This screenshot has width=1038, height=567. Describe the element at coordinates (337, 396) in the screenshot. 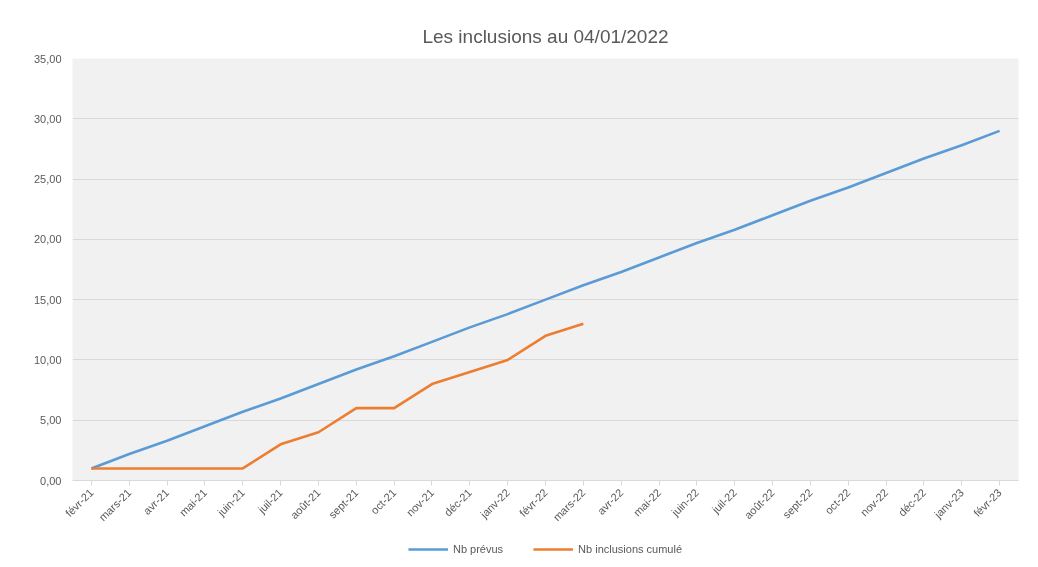

I see `line-series` at that location.